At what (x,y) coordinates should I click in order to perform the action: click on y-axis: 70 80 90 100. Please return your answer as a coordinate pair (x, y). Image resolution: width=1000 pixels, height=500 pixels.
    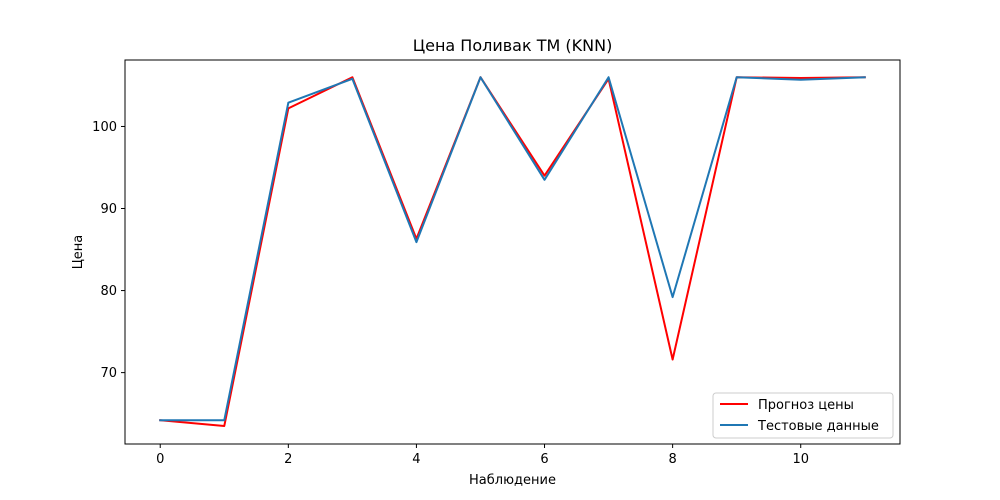
    Looking at the image, I should click on (108, 250).